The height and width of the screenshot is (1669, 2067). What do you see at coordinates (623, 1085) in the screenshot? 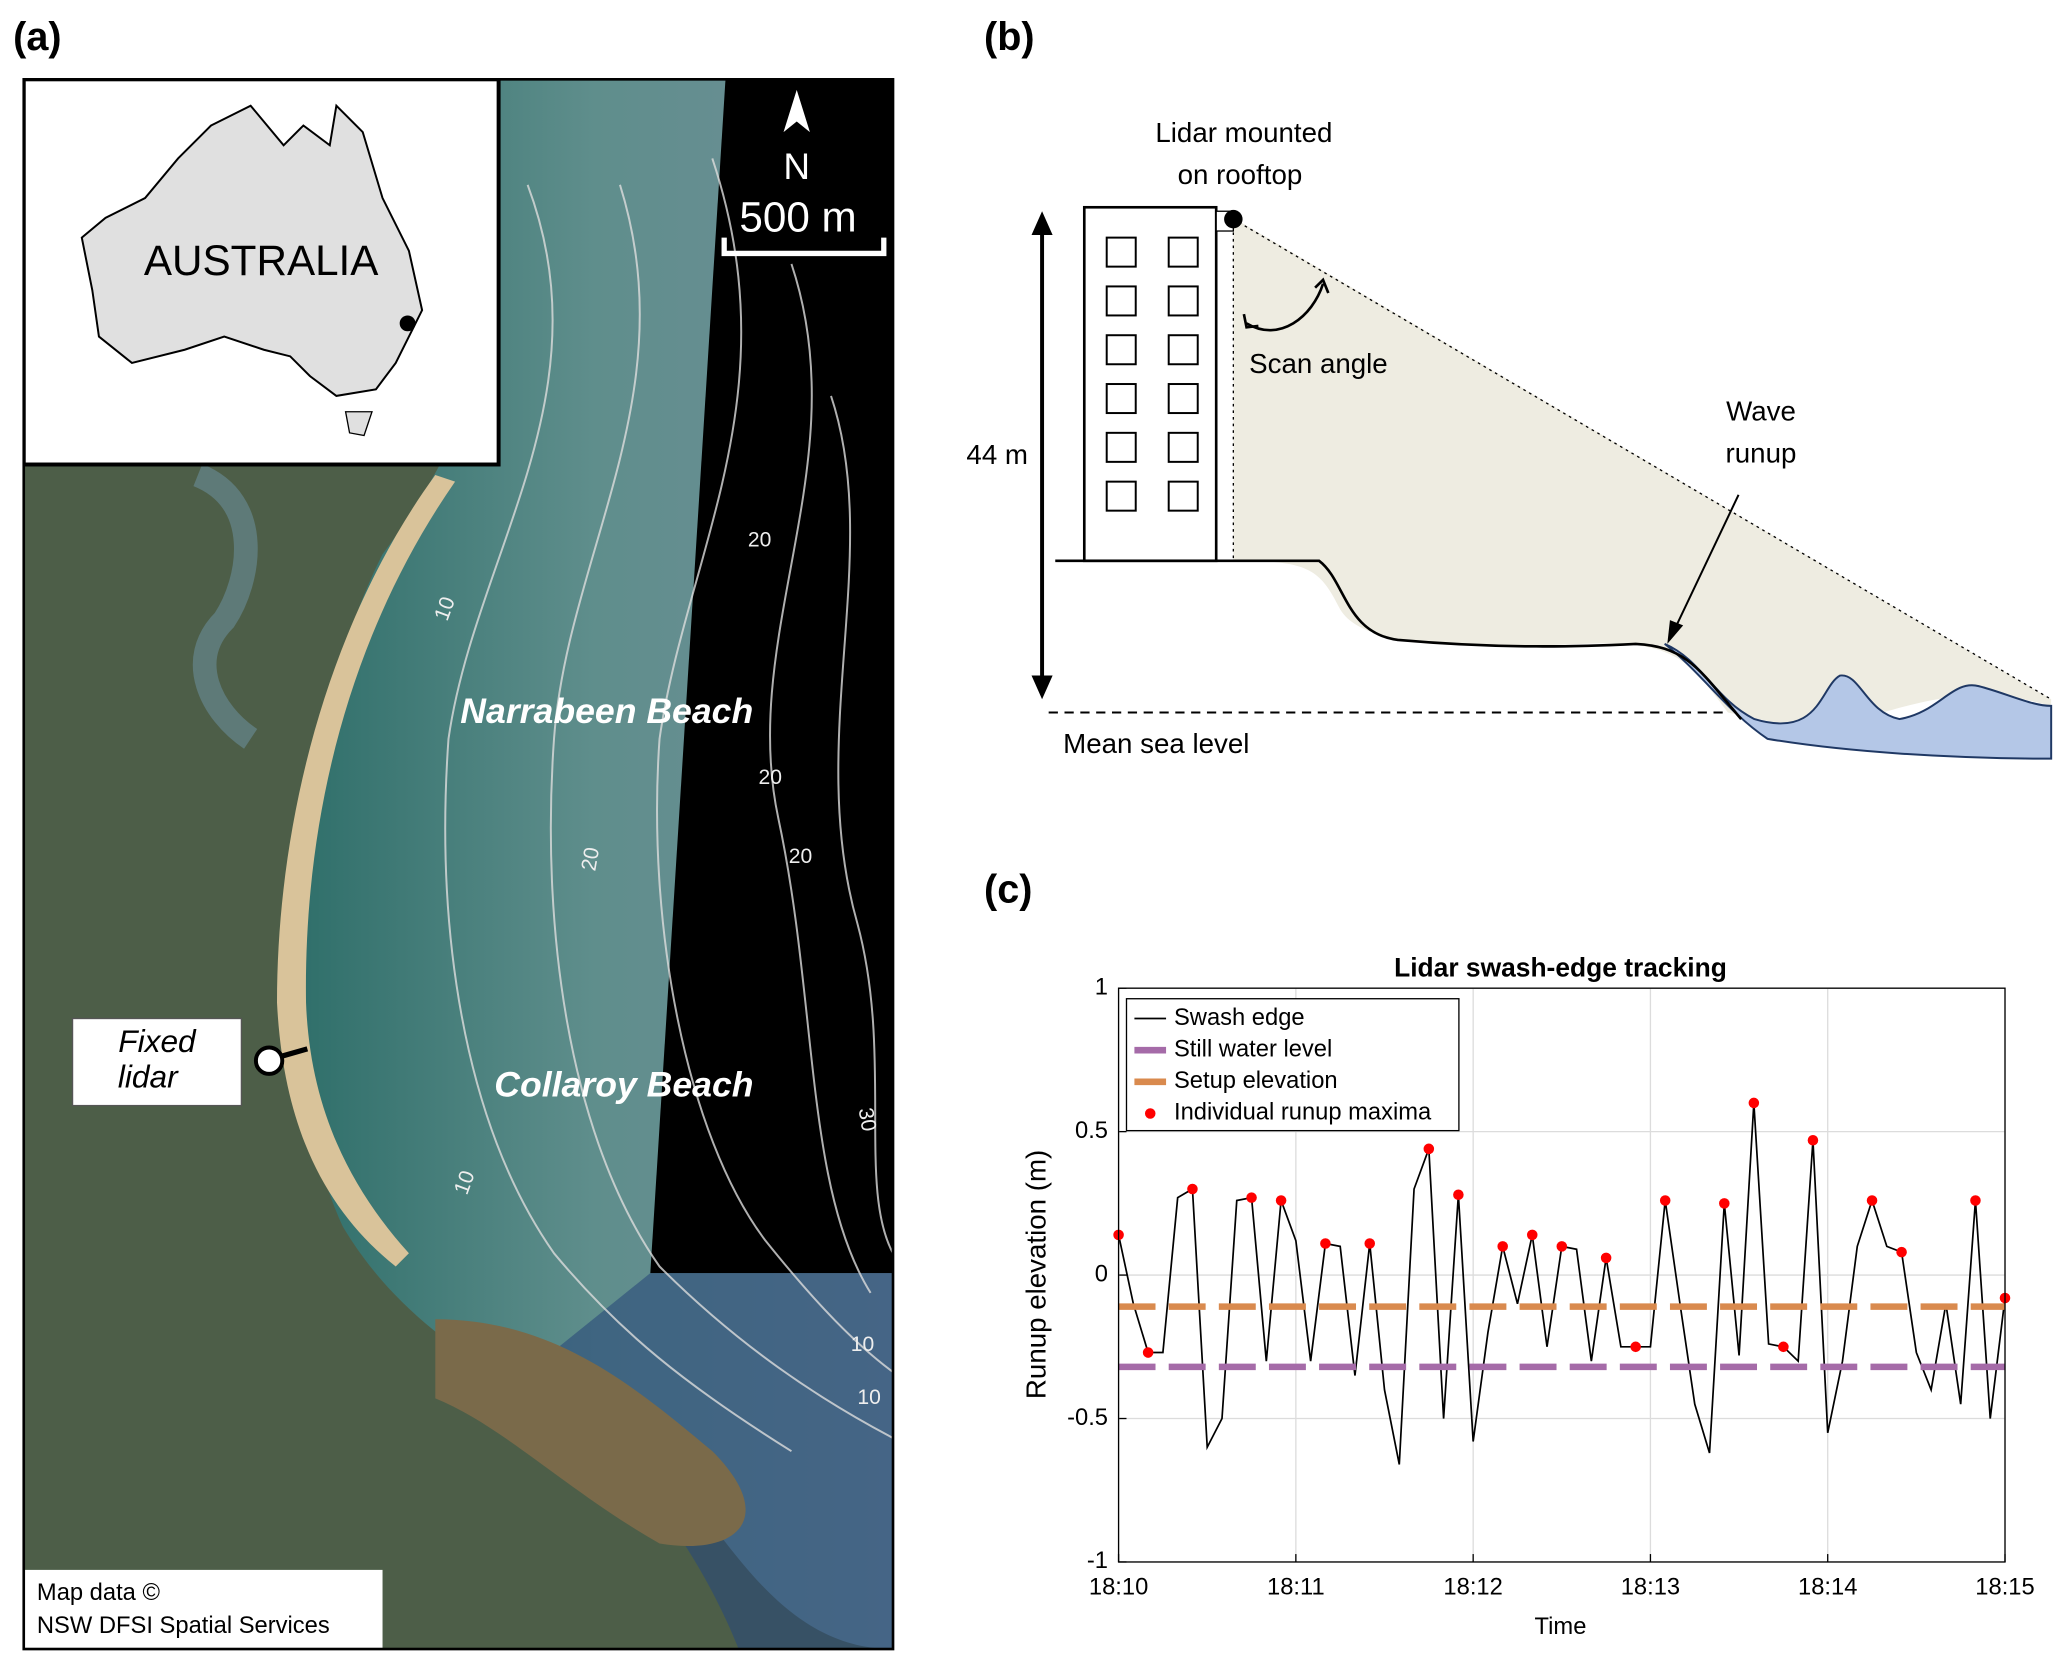
I see `beach-label: Collaroy Beach` at bounding box center [623, 1085].